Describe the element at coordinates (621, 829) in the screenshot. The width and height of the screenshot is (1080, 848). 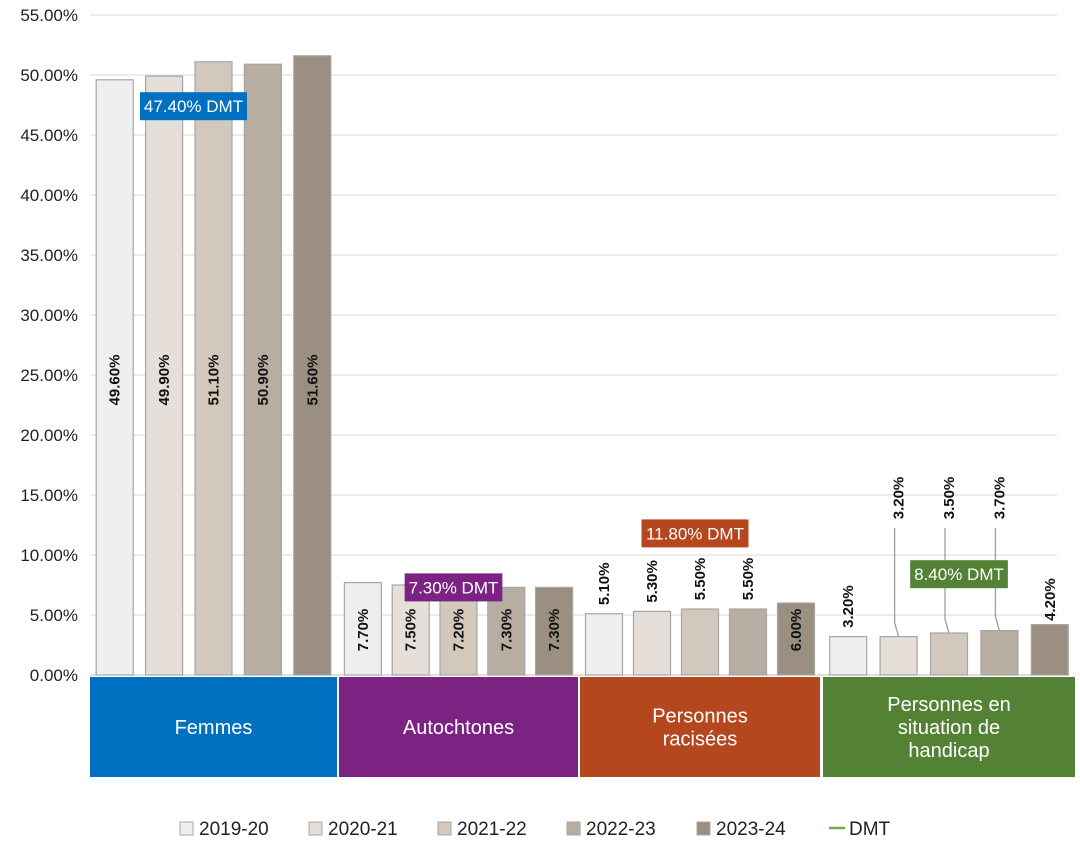
I see `legend-label: 2022-23` at that location.